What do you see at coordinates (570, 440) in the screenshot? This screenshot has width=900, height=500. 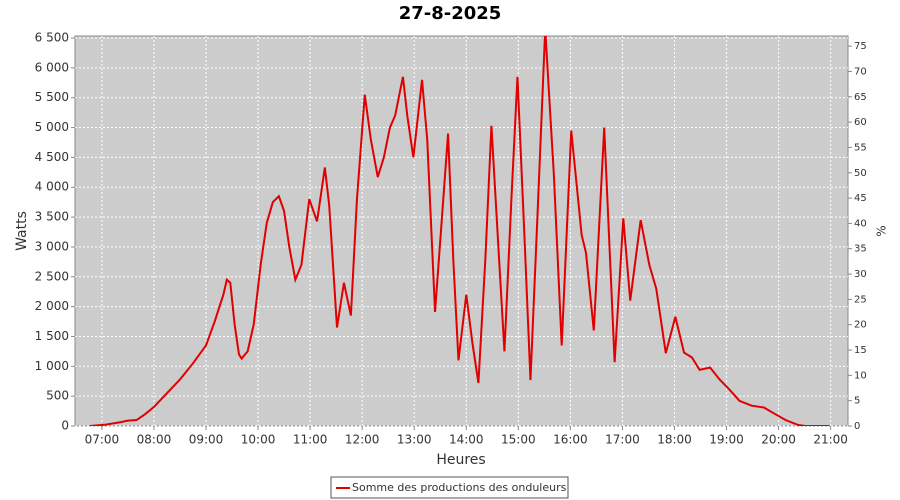 I see `x-tick-label: 16:00` at bounding box center [570, 440].